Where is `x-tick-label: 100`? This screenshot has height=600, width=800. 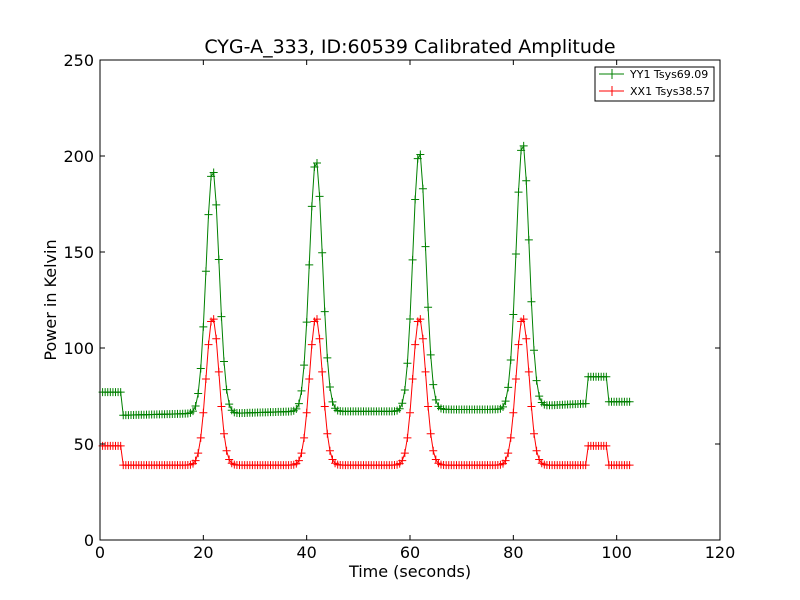
x-tick-label: 100 is located at coordinates (616, 552).